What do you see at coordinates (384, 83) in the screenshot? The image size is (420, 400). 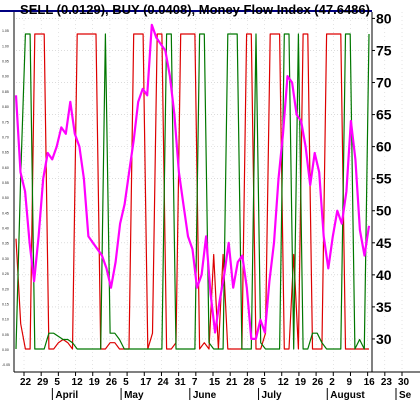 I see `right-tick-label: 70` at bounding box center [384, 83].